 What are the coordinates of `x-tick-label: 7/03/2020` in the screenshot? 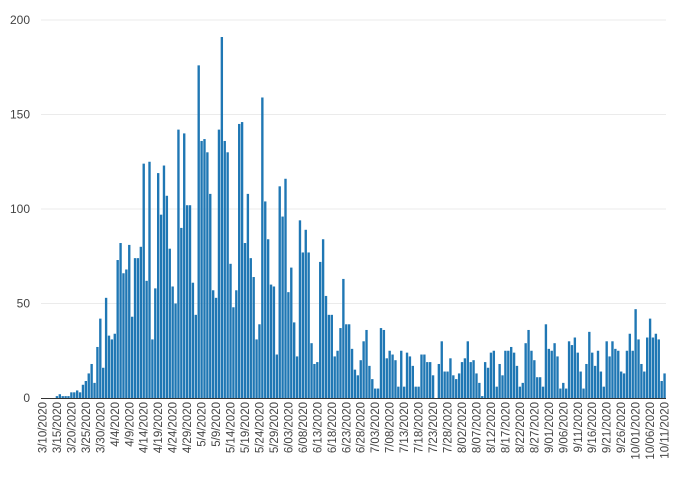 It's located at (376, 427).